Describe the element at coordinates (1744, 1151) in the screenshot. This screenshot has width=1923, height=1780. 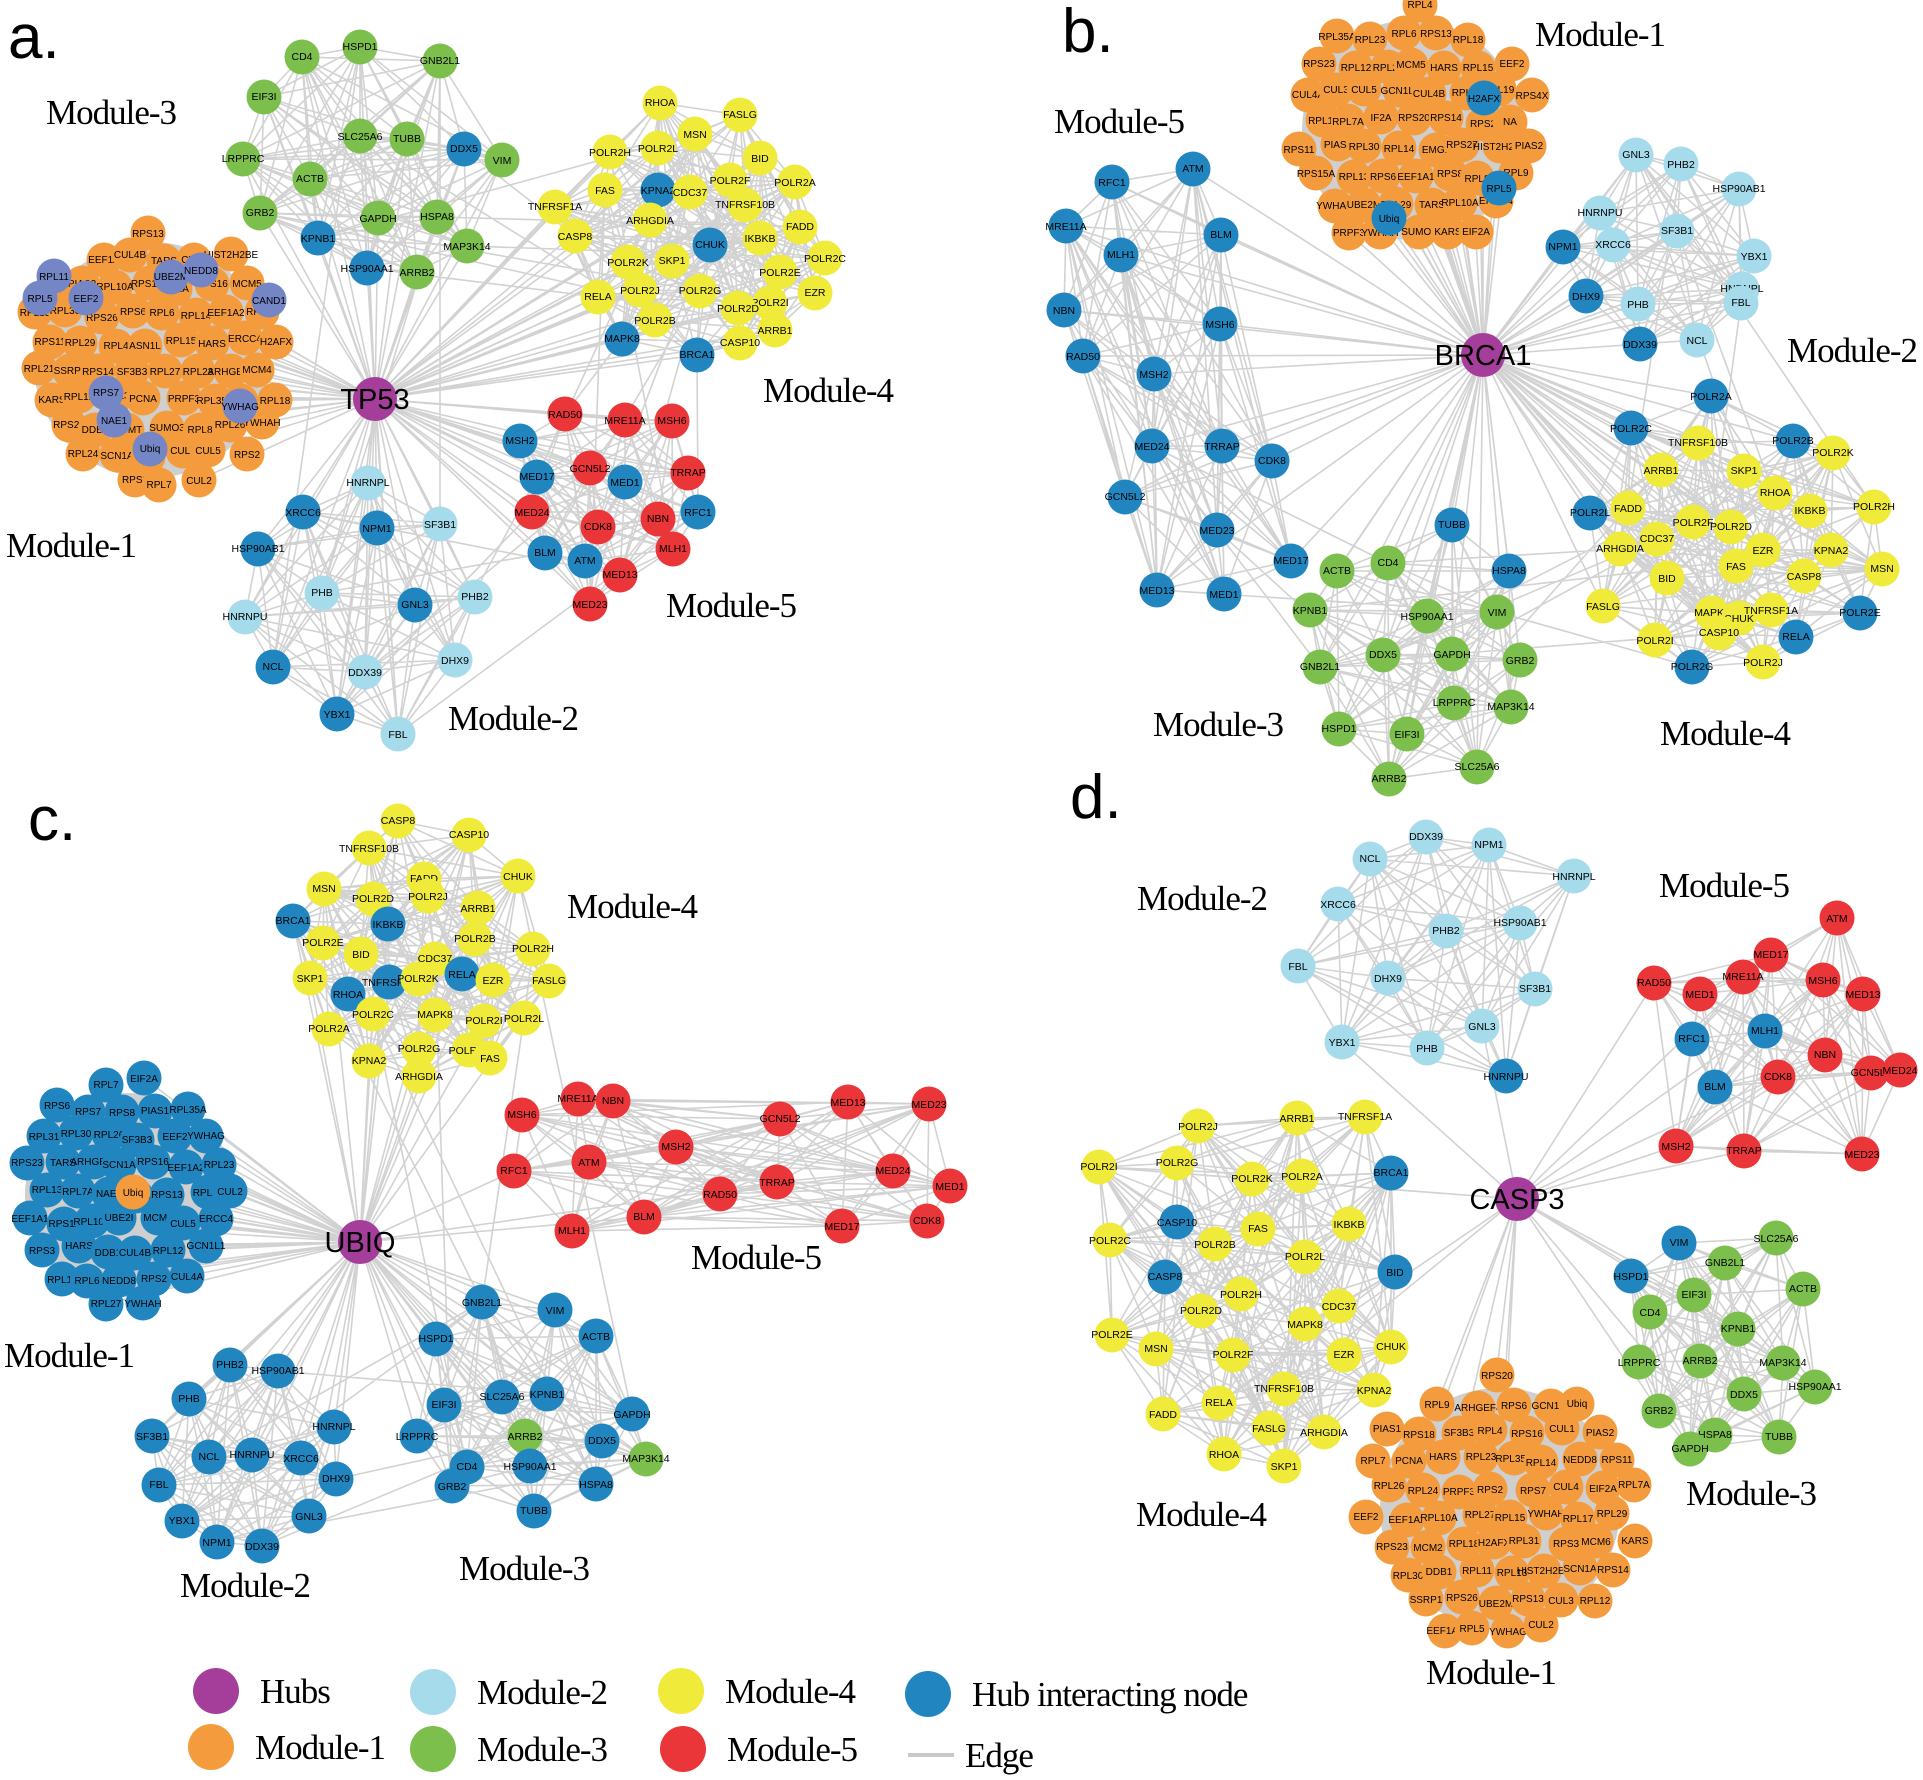
I see `svg-text: TRRAP` at that location.